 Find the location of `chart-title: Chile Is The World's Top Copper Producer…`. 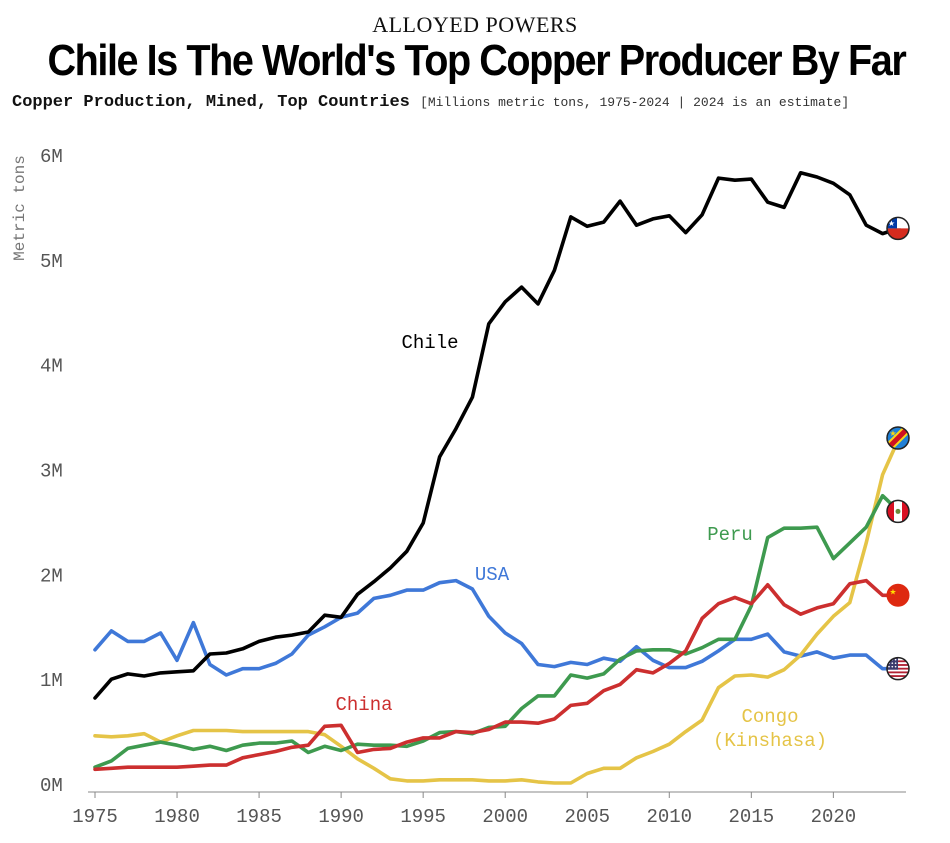

chart-title: Chile Is The World's Top Copper Producer… is located at coordinates (477, 60).